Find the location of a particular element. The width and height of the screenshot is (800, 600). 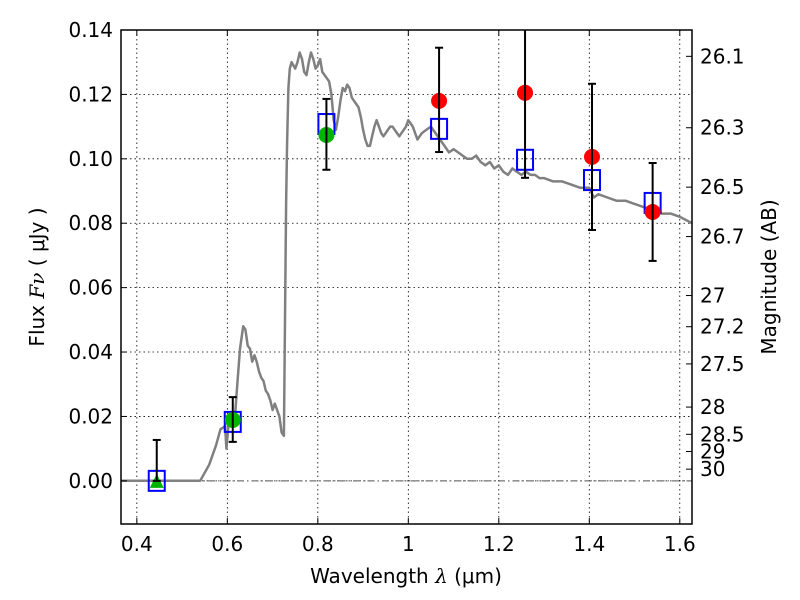

x-tick-label: 1 is located at coordinates (408, 544).